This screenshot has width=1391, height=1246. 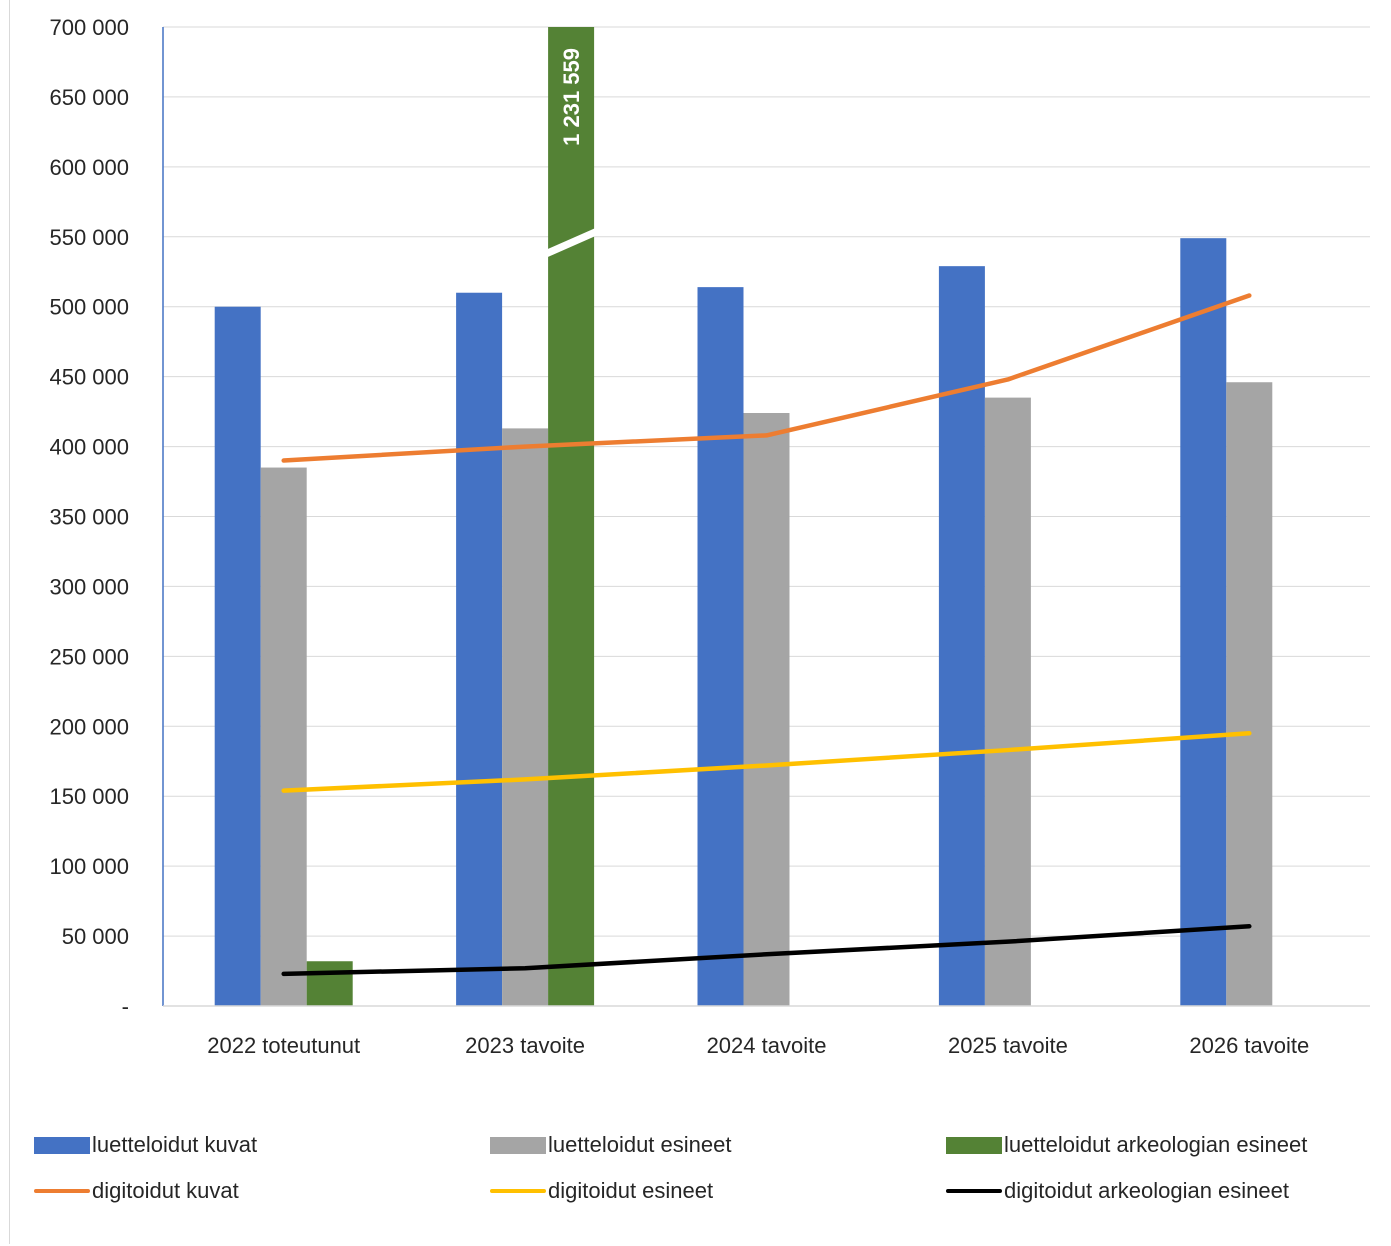 I want to click on y-tick-label: 650 000, so click(x=89, y=97).